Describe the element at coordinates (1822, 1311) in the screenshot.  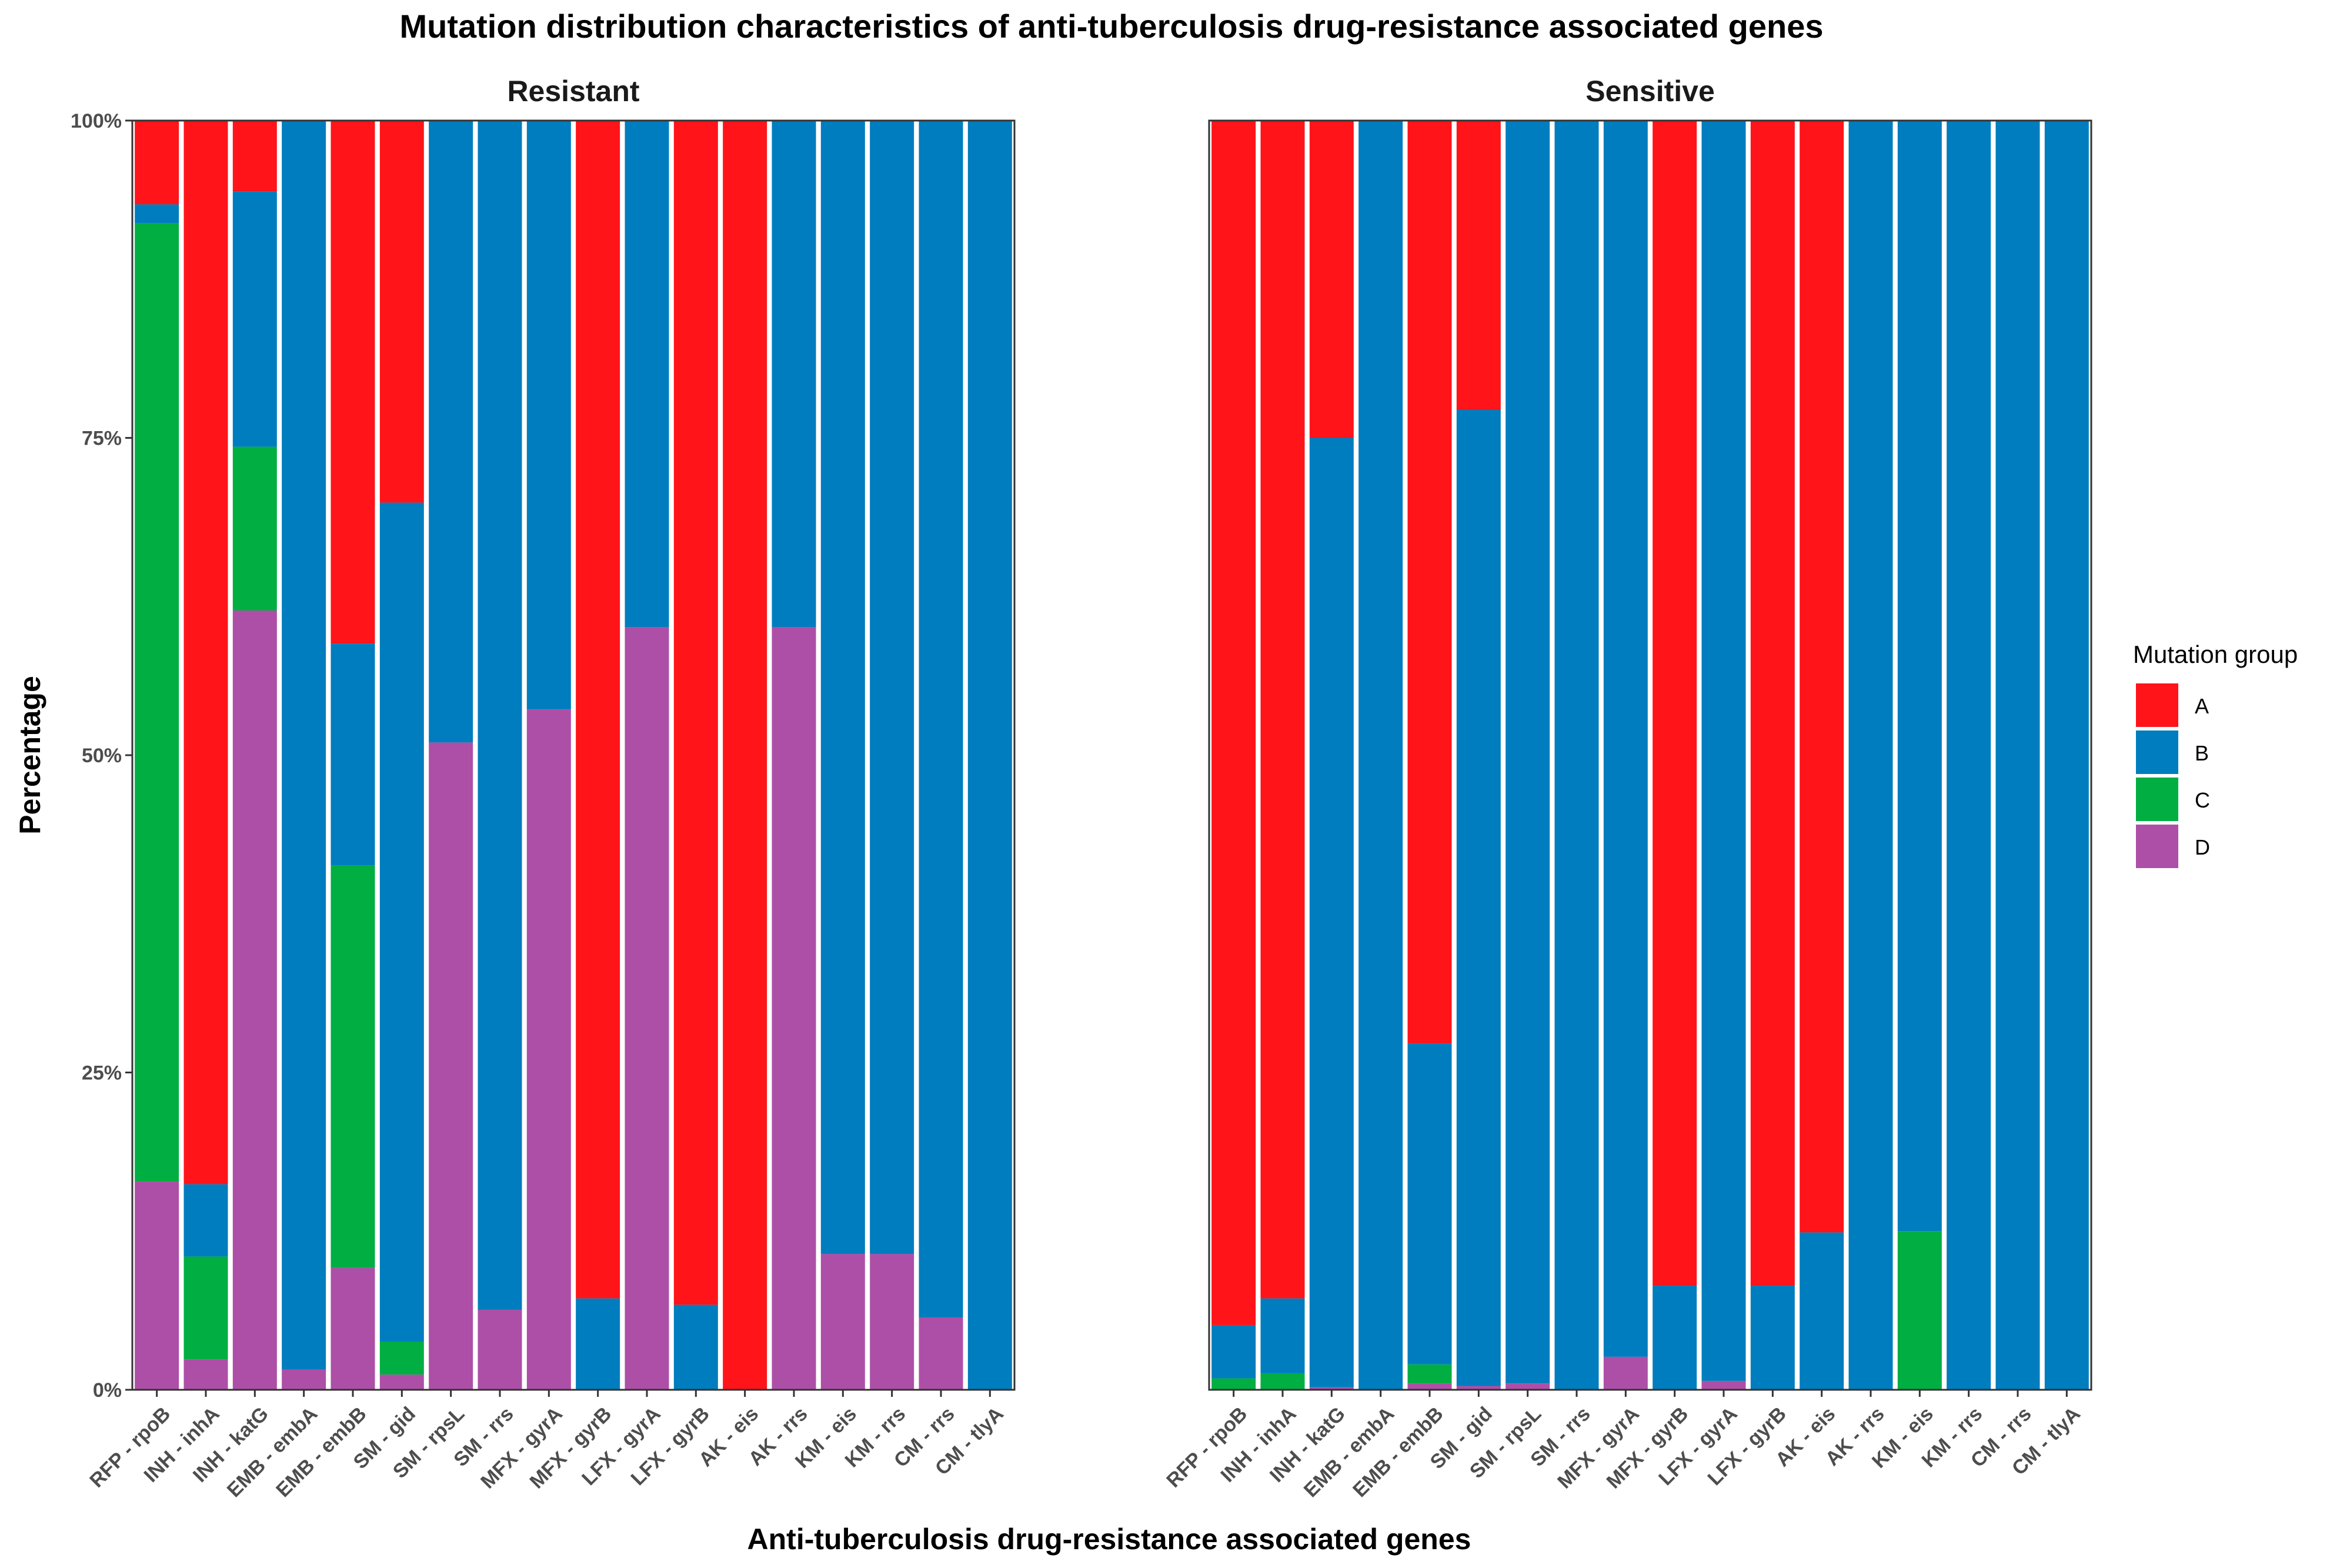
I see `bar-sensitive-ak-eis-b` at that location.